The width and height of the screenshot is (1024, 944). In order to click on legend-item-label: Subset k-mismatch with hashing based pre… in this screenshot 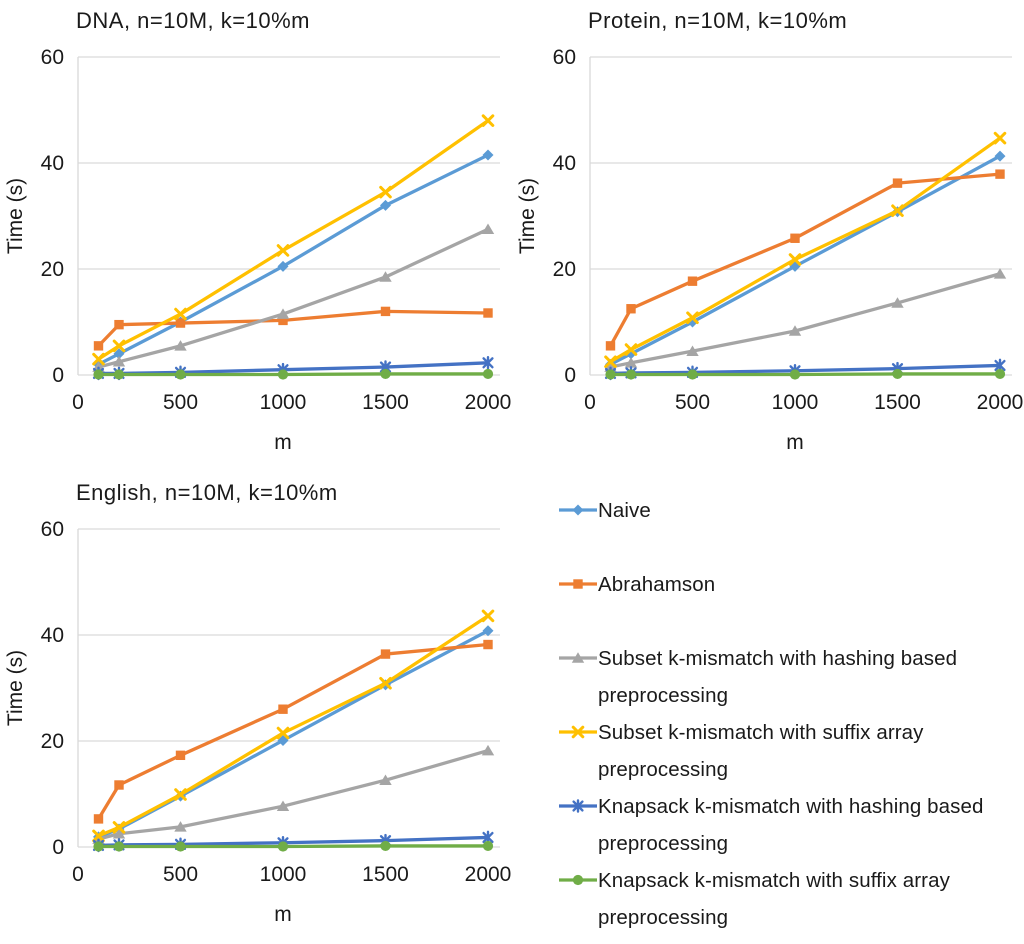, I will do `click(778, 677)`.